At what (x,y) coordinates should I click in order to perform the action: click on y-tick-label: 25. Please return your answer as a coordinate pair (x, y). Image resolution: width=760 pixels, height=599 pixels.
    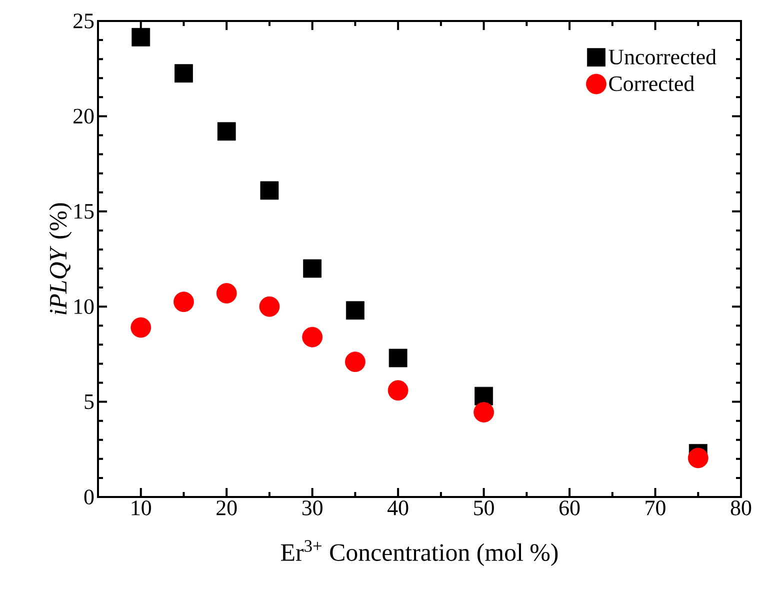
    Looking at the image, I should click on (84, 21).